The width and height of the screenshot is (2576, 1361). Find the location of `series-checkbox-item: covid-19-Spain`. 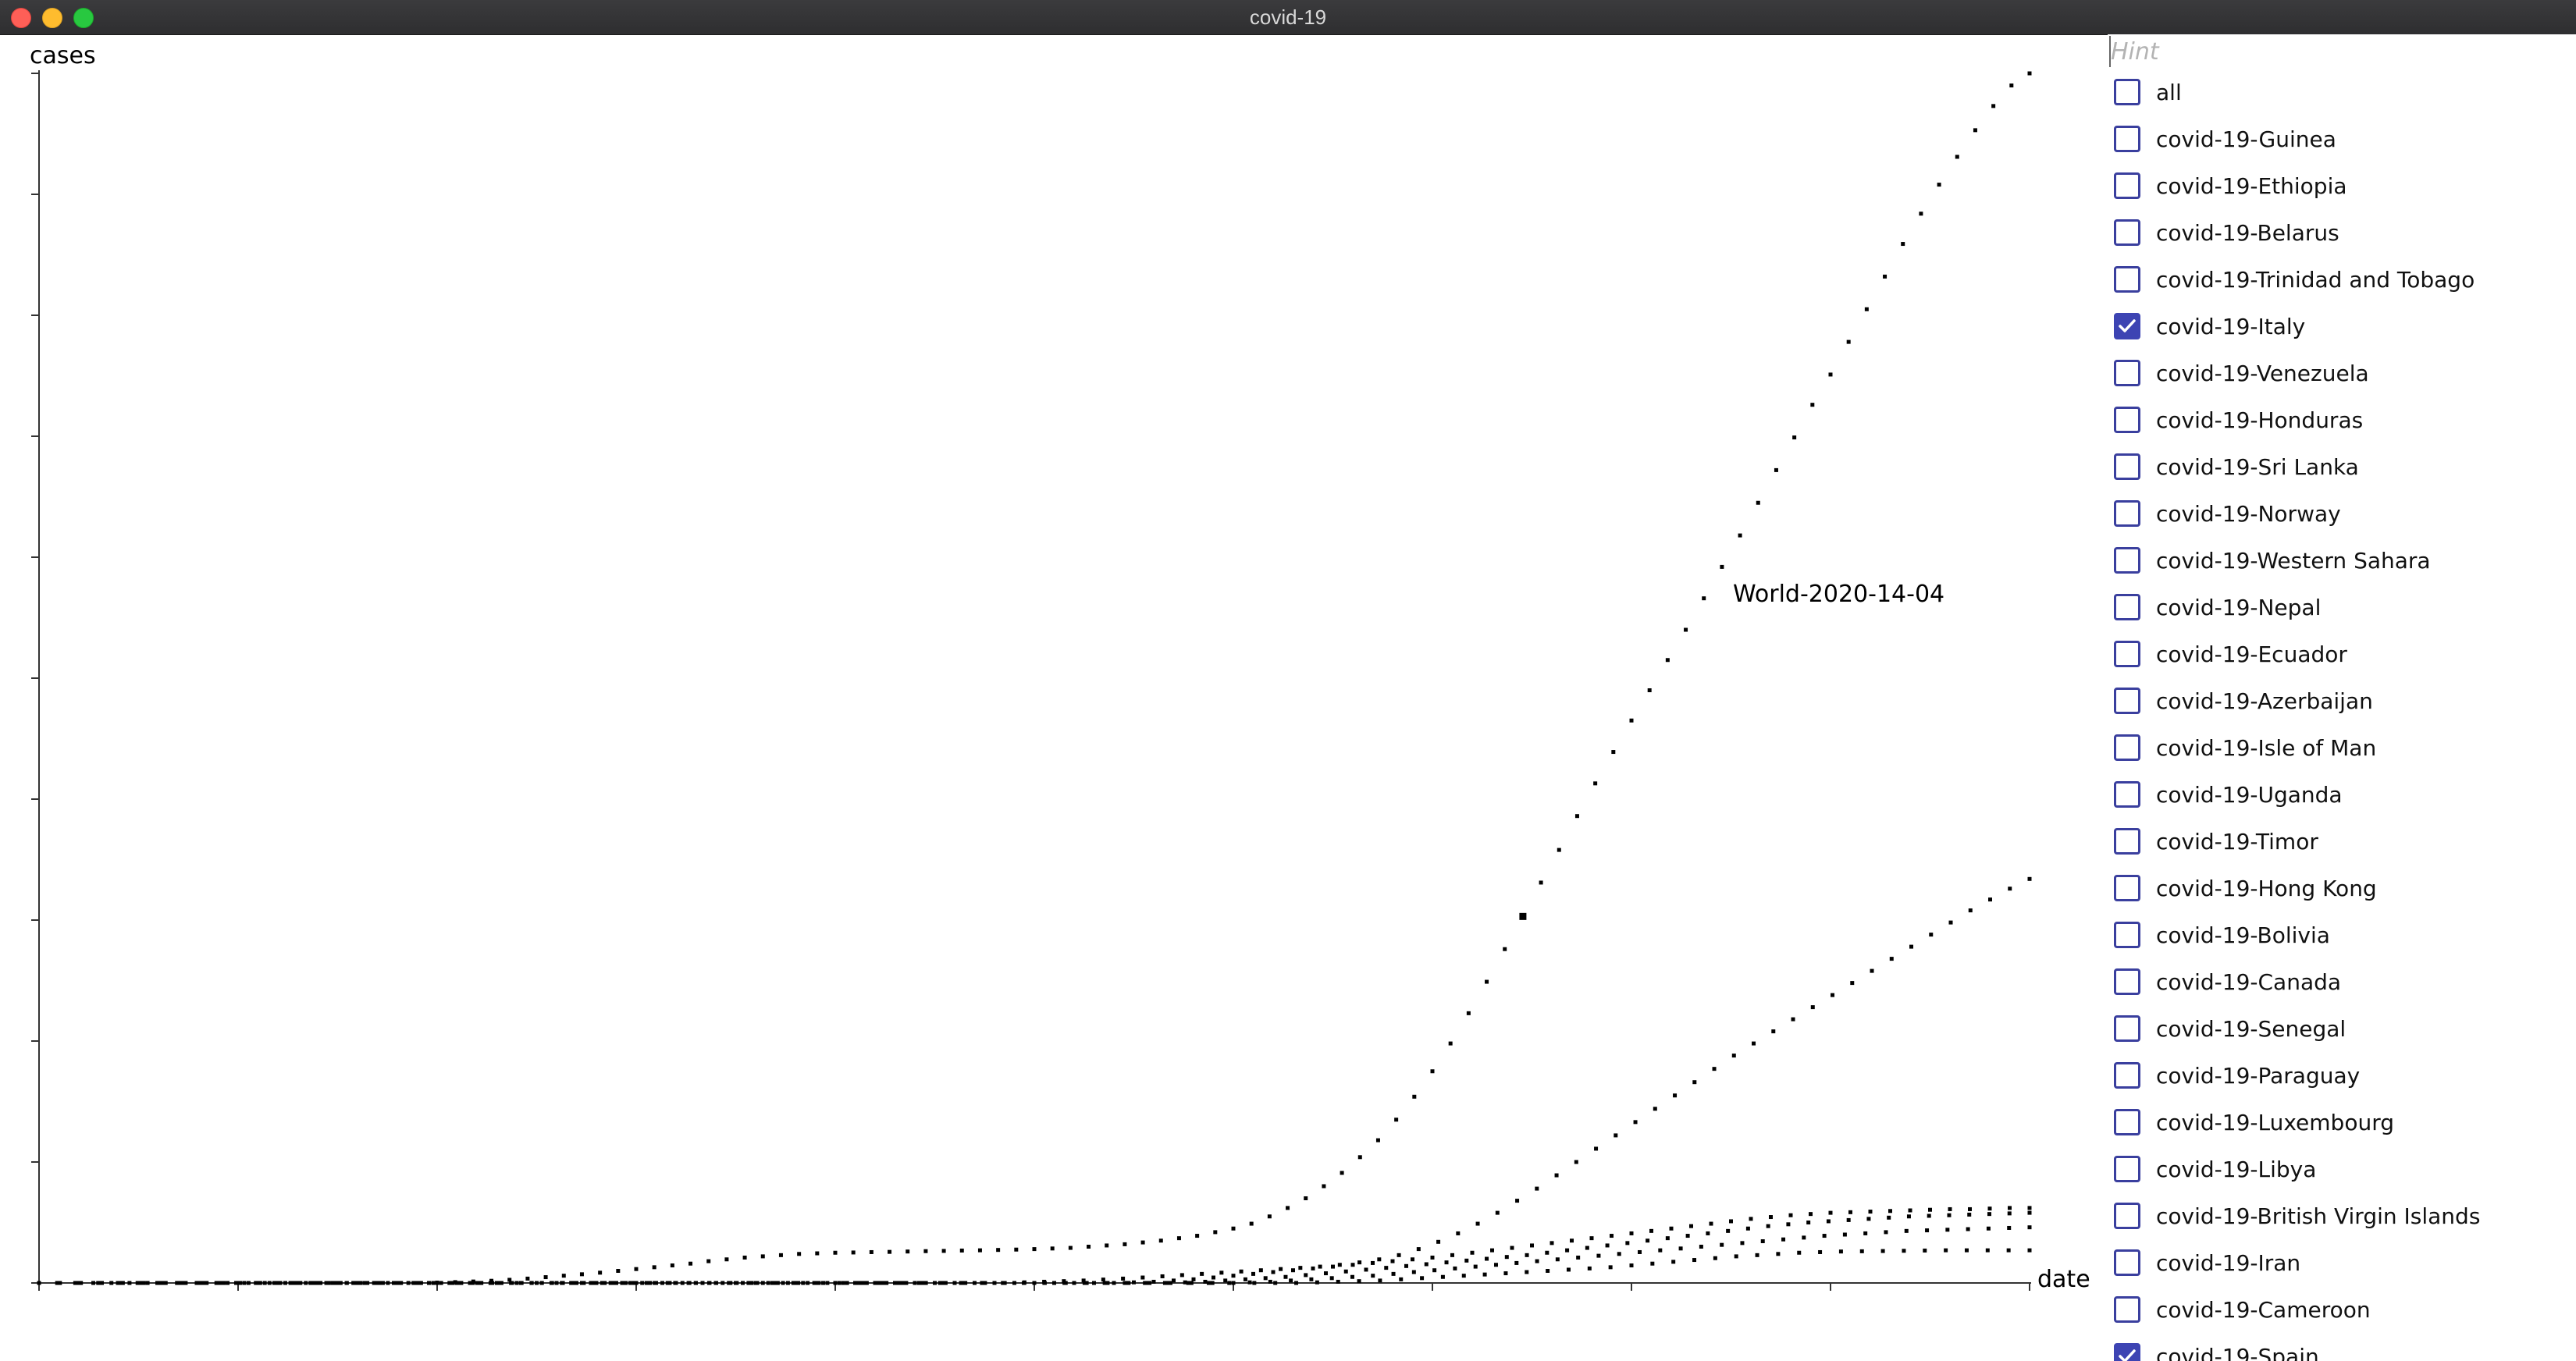

series-checkbox-item: covid-19-Spain is located at coordinates (2342, 1347).